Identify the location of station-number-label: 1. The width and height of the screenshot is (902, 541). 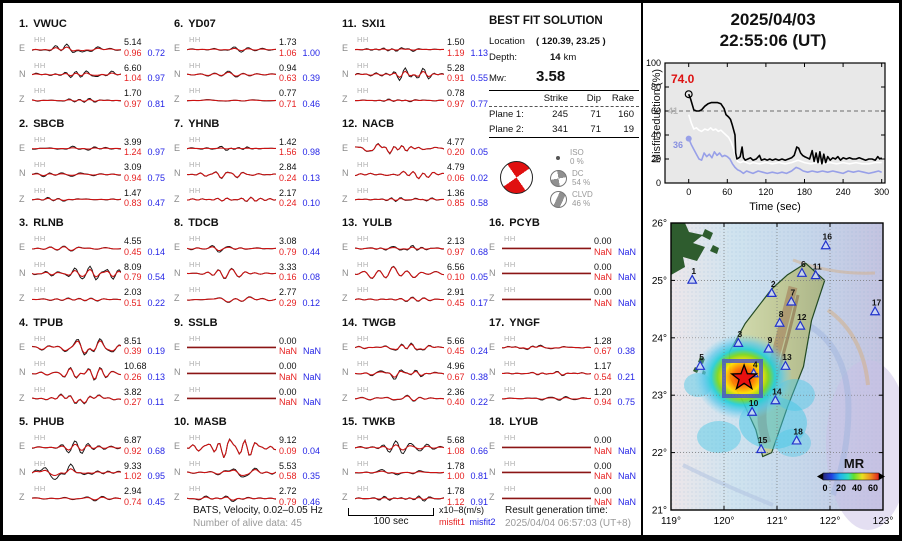
(693, 271).